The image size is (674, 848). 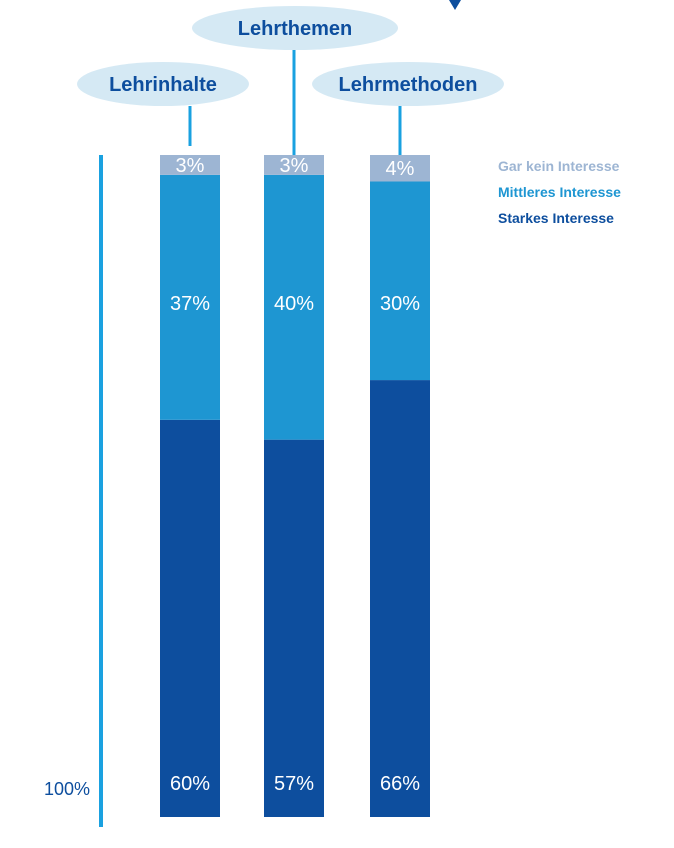 I want to click on bar-lehrinhalte-mittleres-interesse, so click(x=190, y=297).